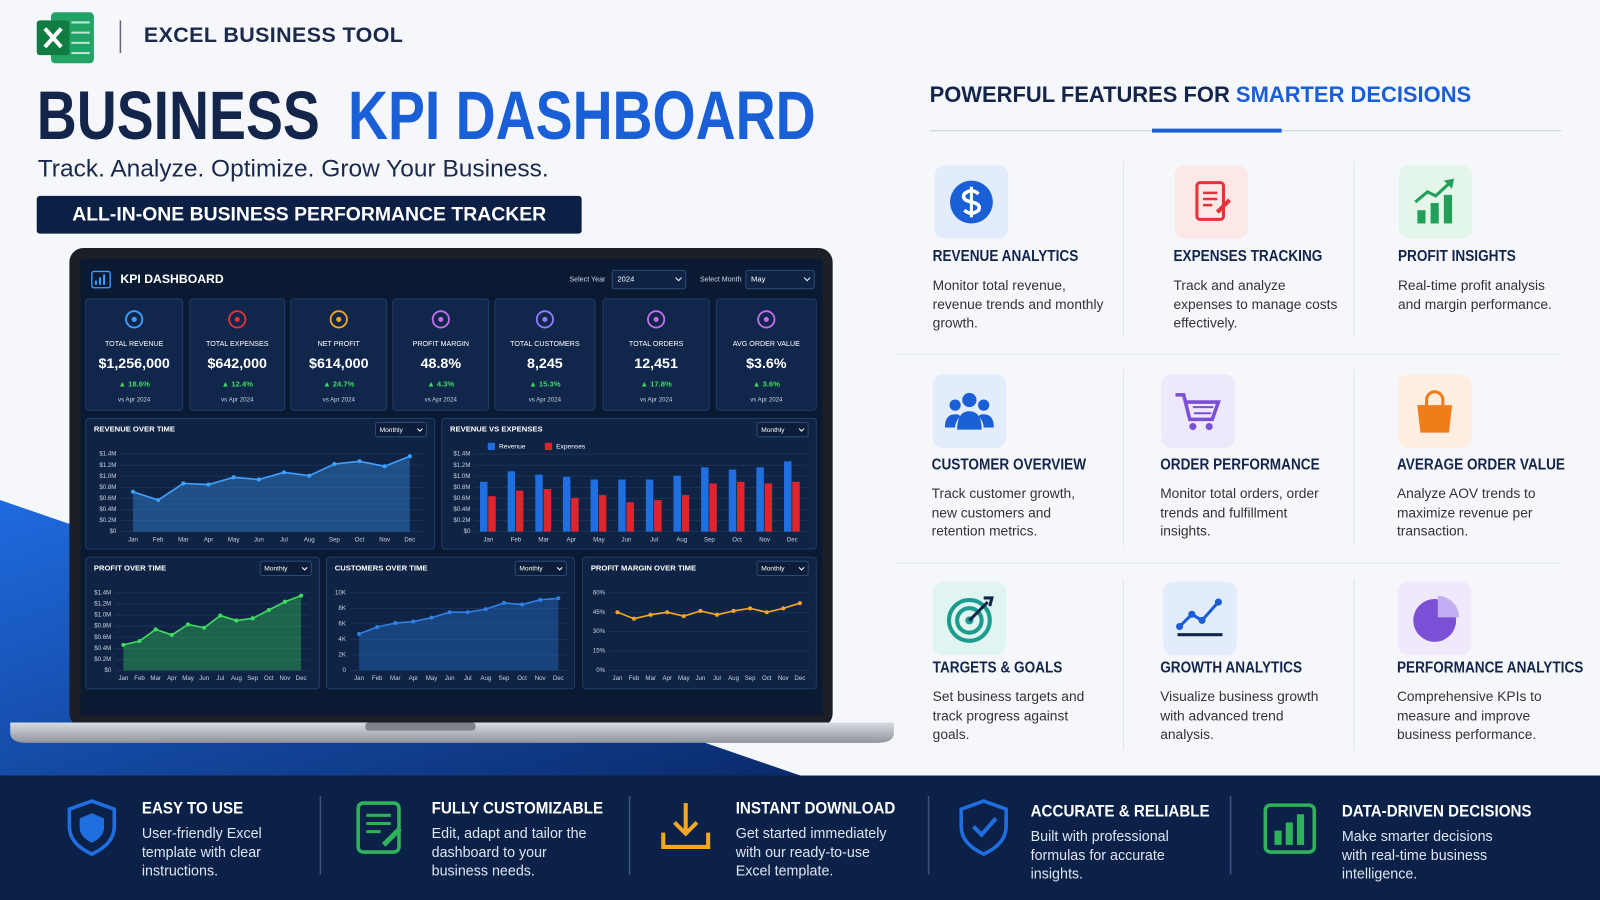 The image size is (1600, 900). What do you see at coordinates (113, 531) in the screenshot?
I see `y-tick-label: $0` at bounding box center [113, 531].